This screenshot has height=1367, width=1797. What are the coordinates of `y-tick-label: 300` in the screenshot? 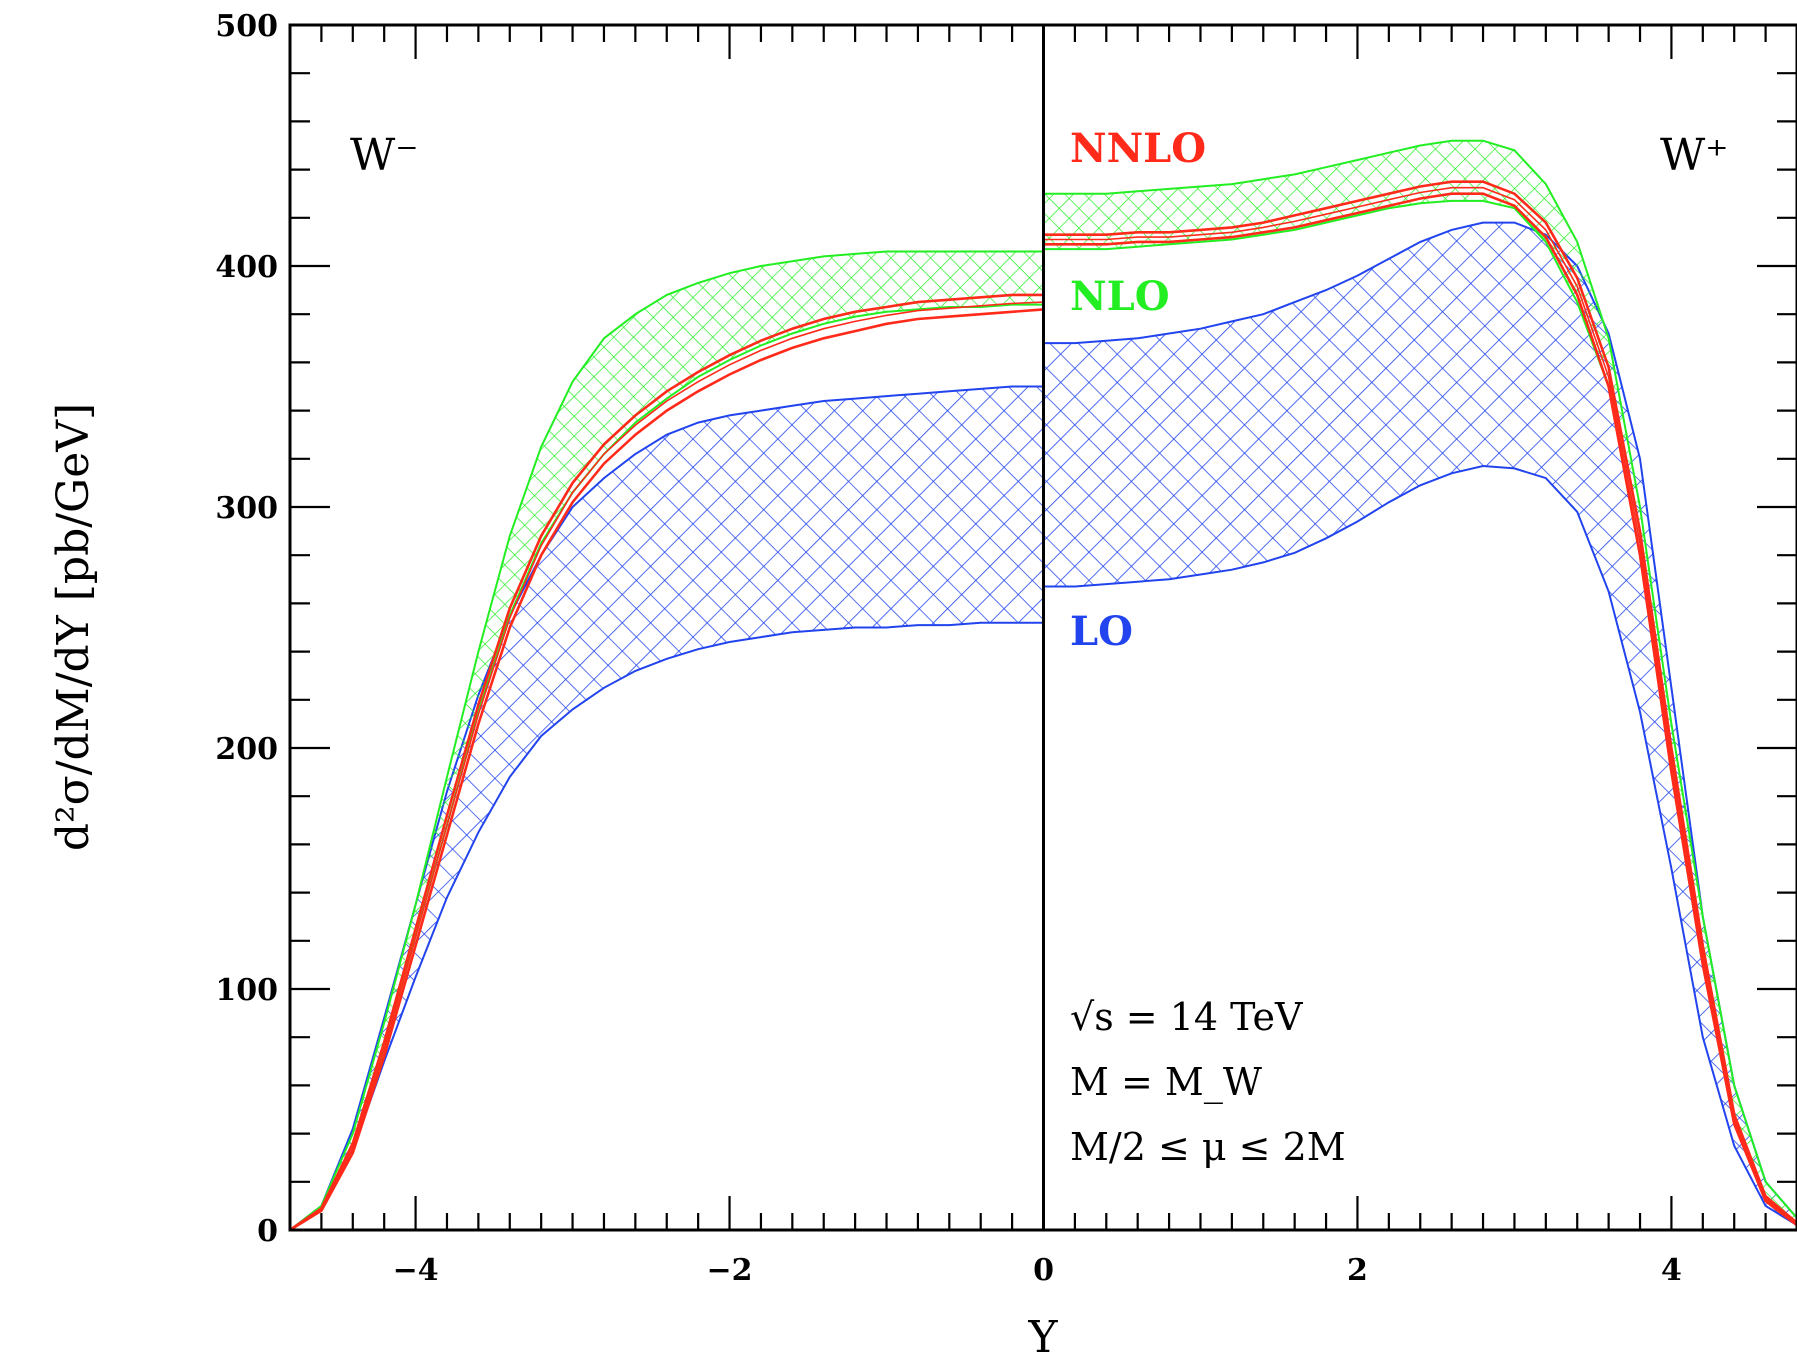 It's located at (246, 508).